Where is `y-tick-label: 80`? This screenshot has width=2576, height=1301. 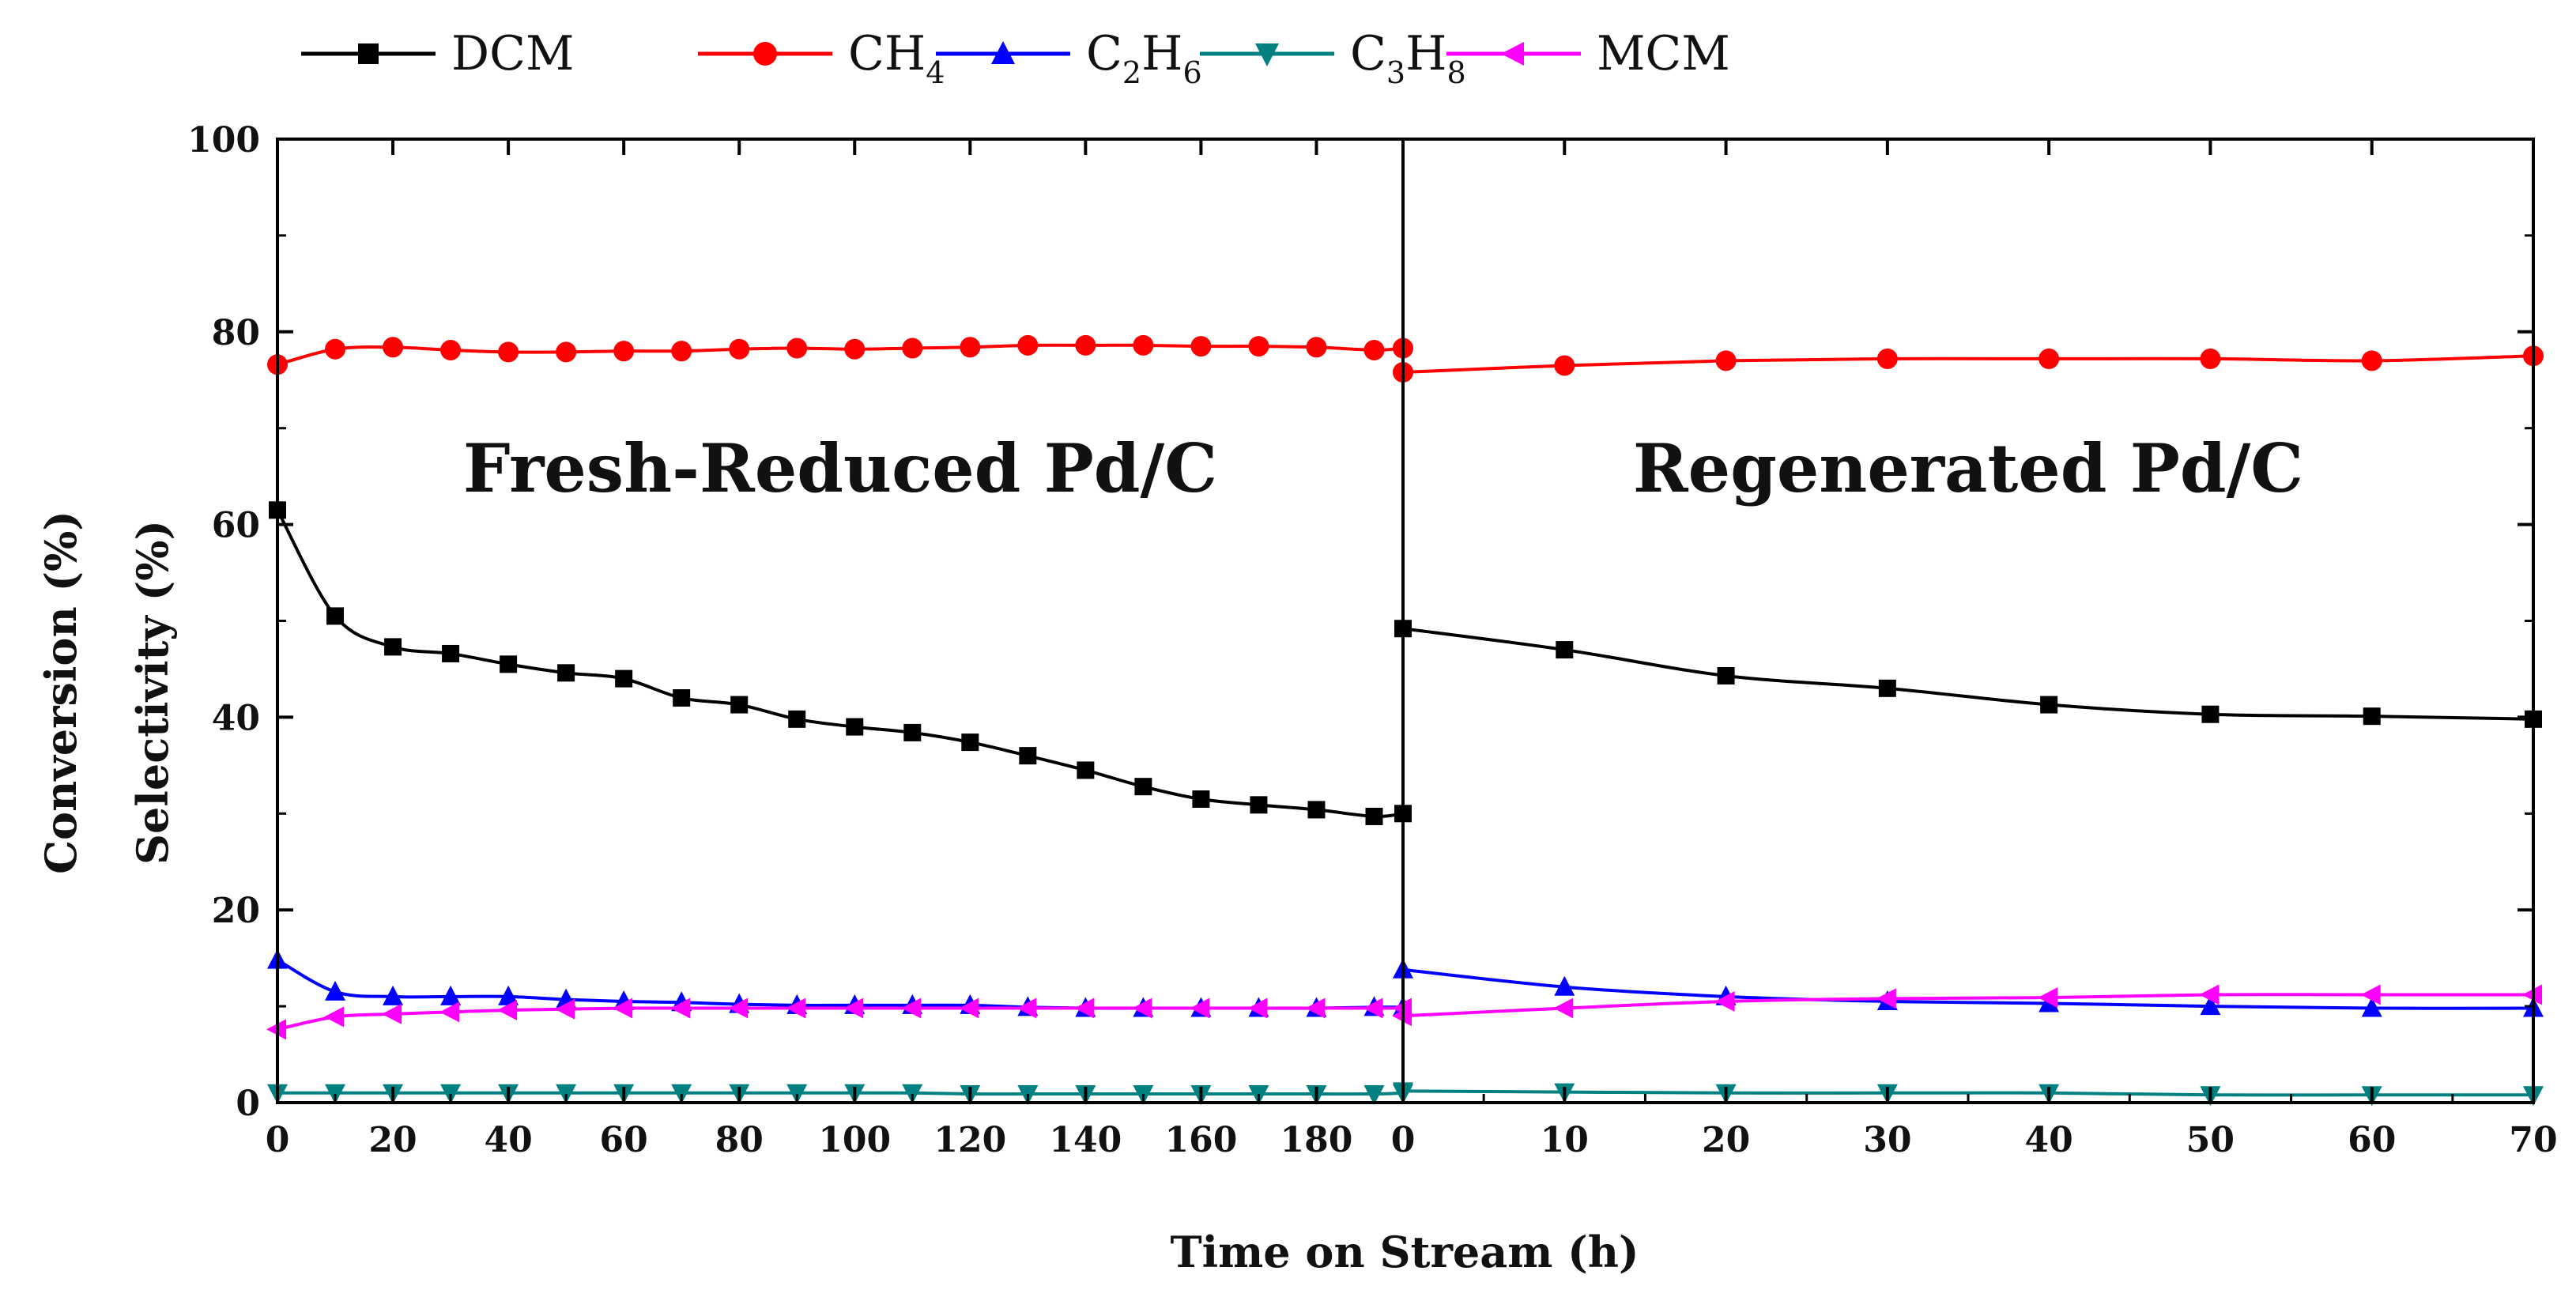 y-tick-label: 80 is located at coordinates (236, 333).